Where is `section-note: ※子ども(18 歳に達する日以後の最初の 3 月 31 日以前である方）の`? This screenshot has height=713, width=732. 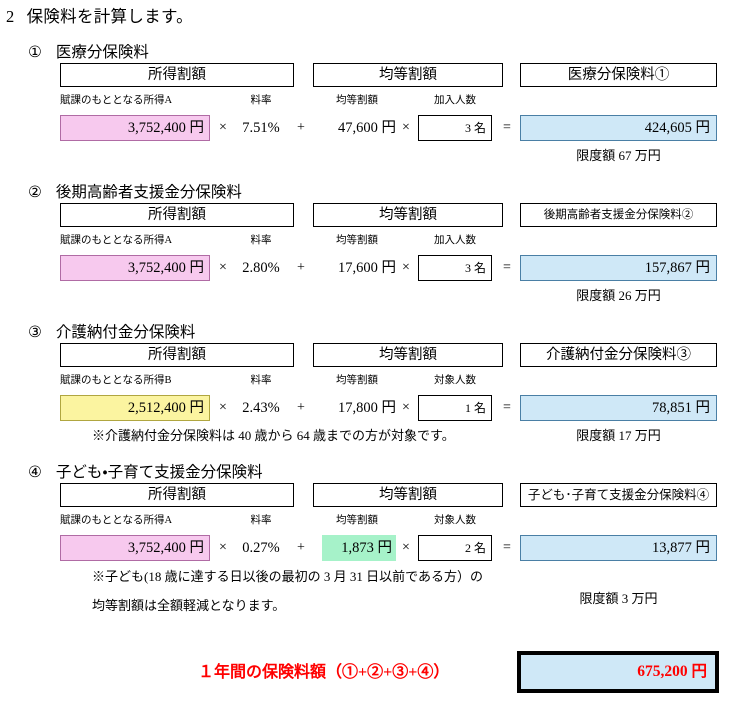
section-note: ※子ども(18 歳に達する日以後の最初の 3 月 31 日以前である方）の is located at coordinates (287, 576).